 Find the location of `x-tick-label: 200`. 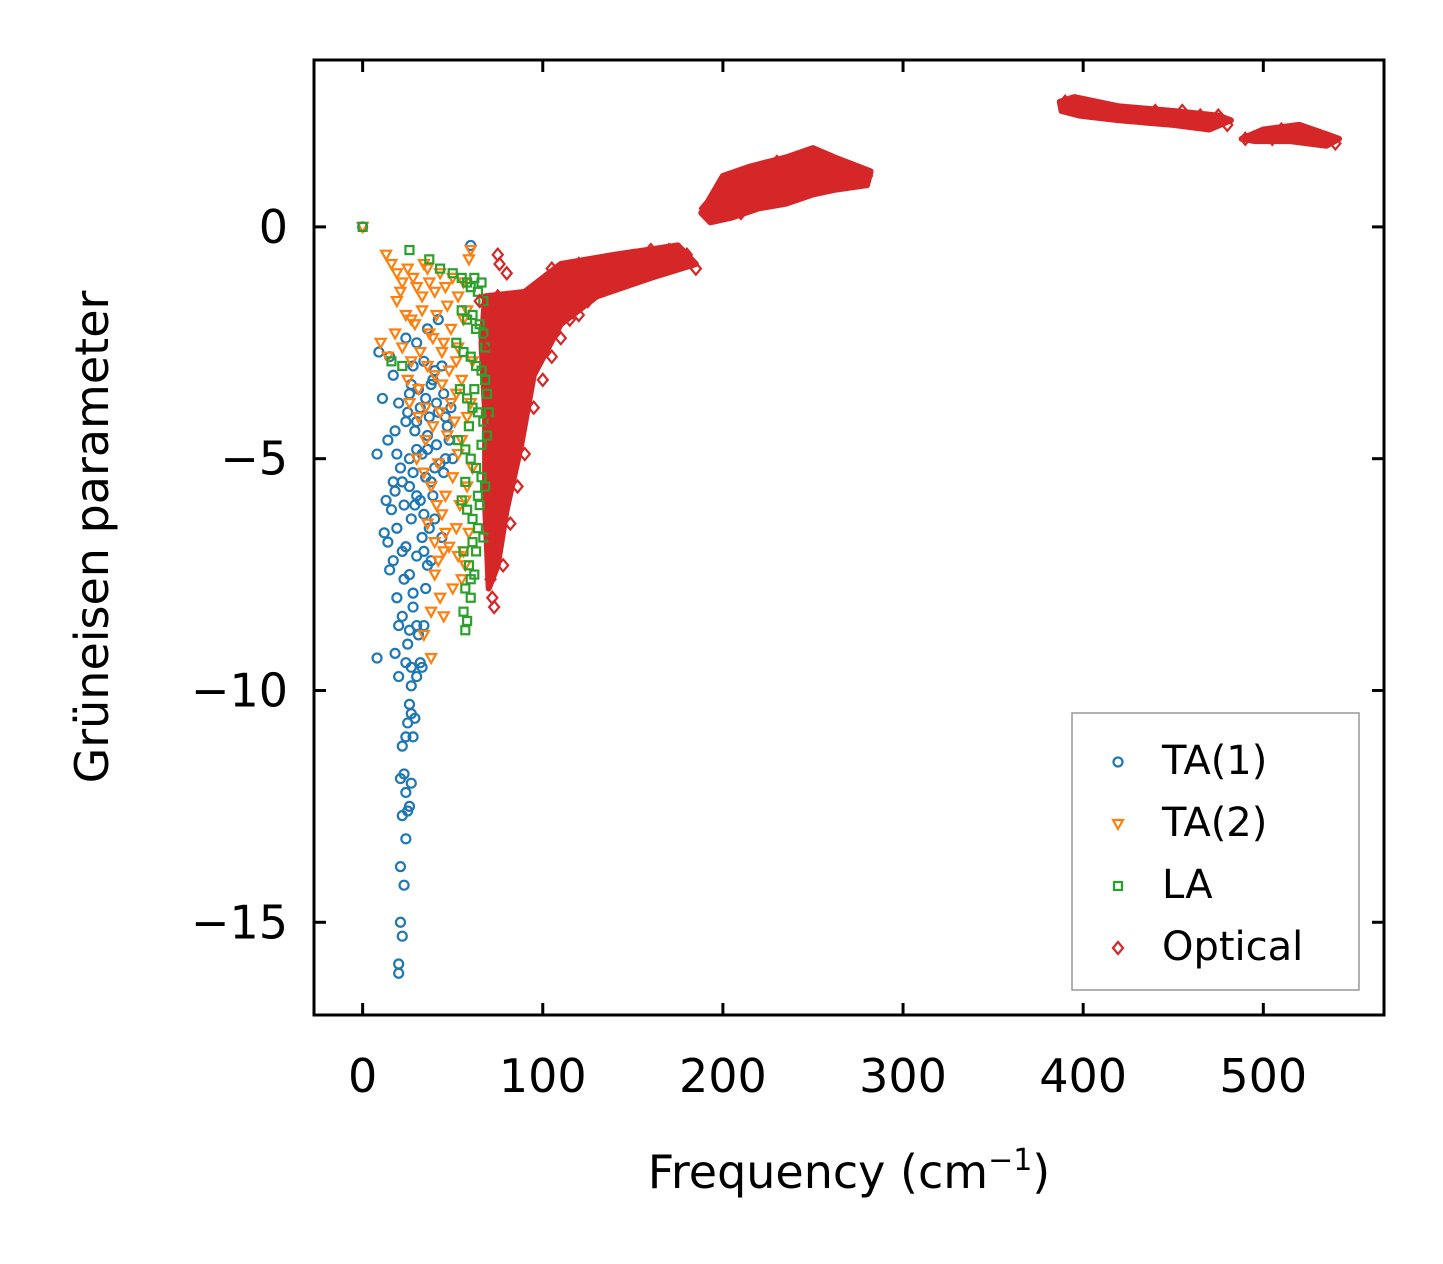

x-tick-label: 200 is located at coordinates (723, 1076).